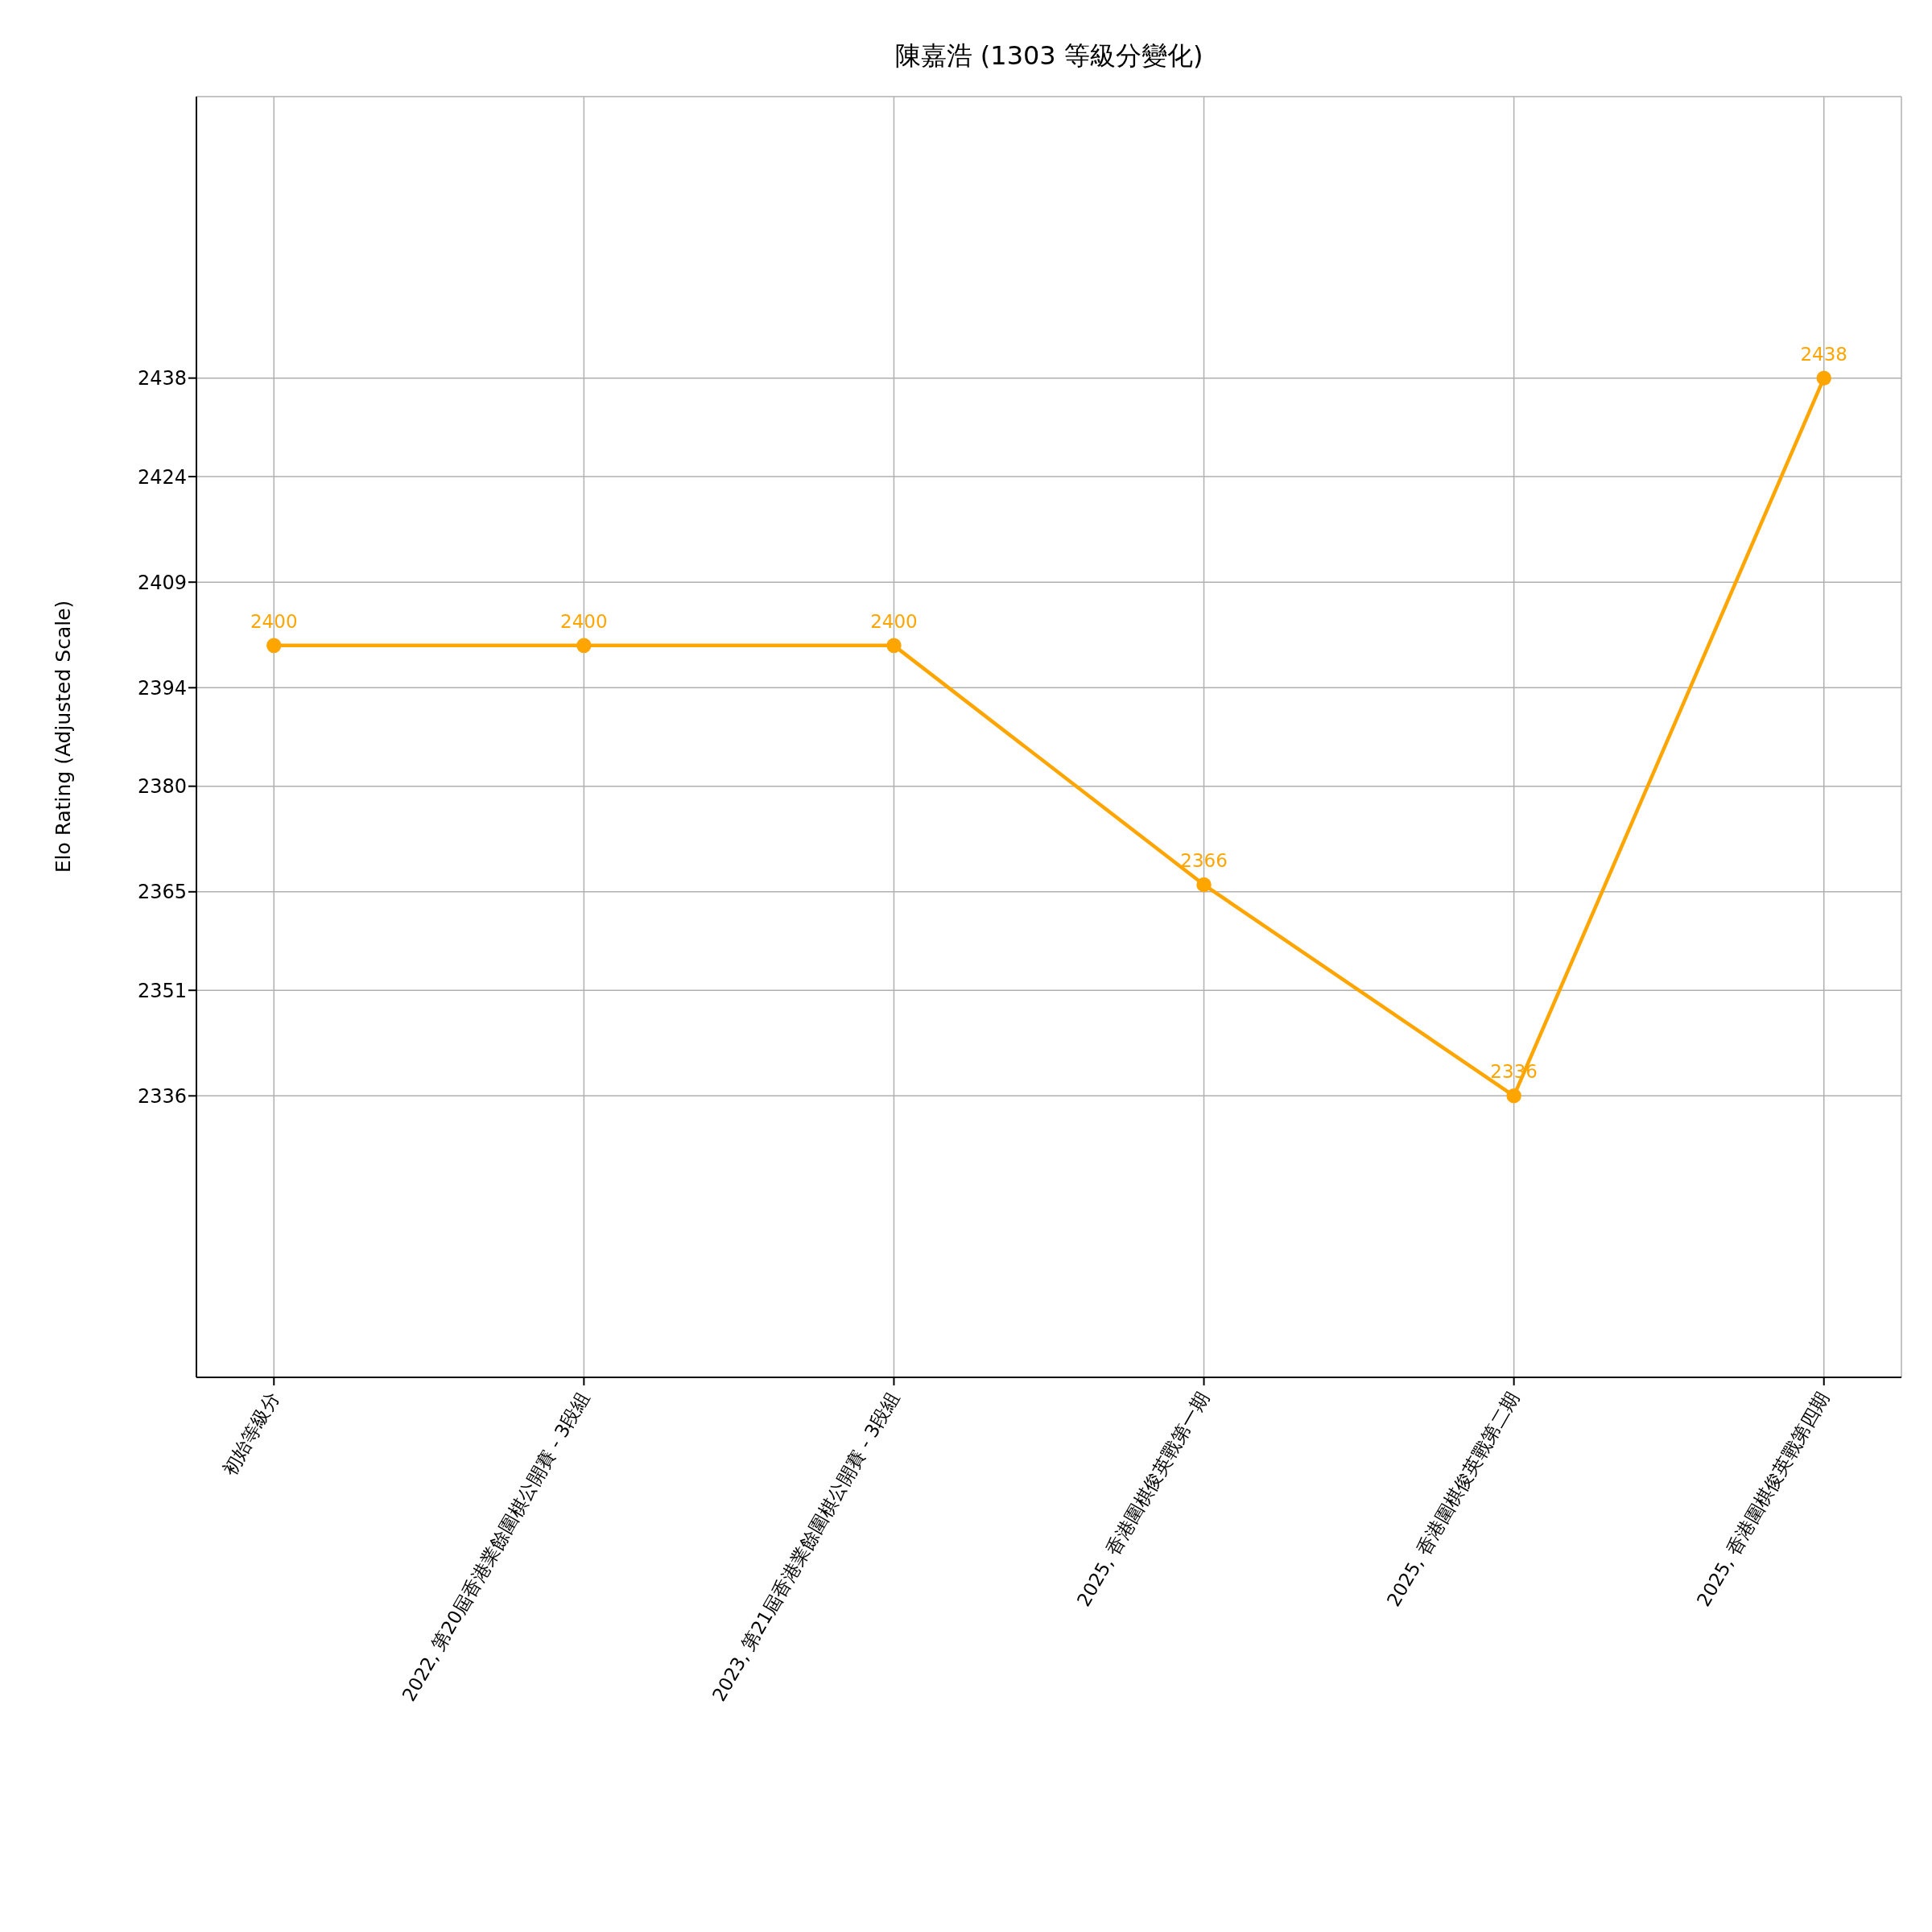  Describe the element at coordinates (1204, 861) in the screenshot. I see `data-label: 2366` at that location.